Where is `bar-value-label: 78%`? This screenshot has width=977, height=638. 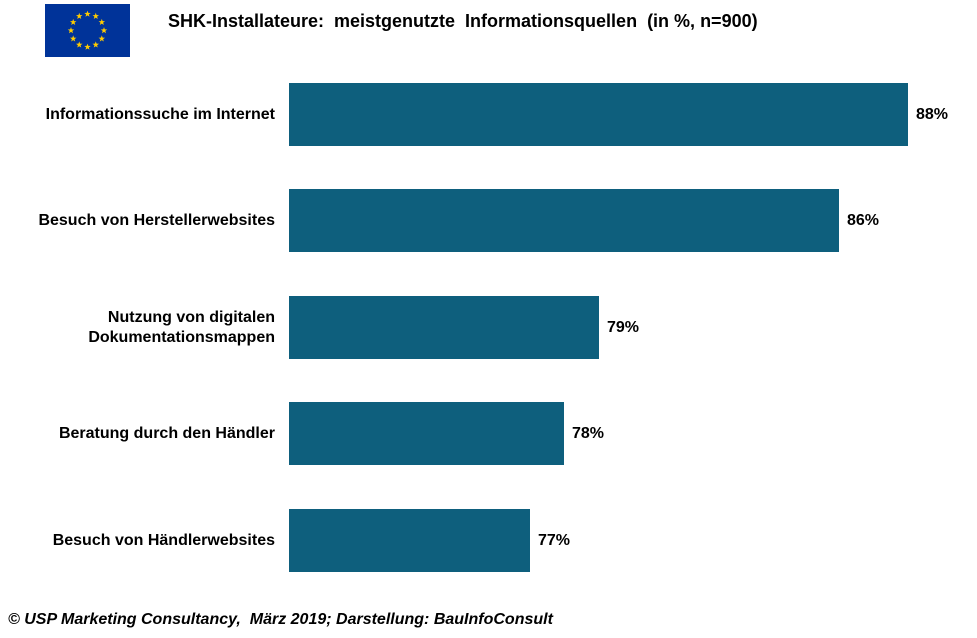 bar-value-label: 78% is located at coordinates (588, 433).